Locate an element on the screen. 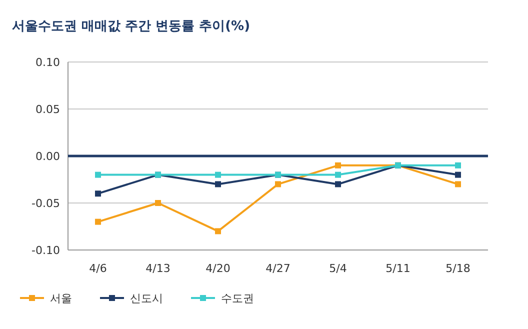  xtick: 5/4 is located at coordinates (338, 268).